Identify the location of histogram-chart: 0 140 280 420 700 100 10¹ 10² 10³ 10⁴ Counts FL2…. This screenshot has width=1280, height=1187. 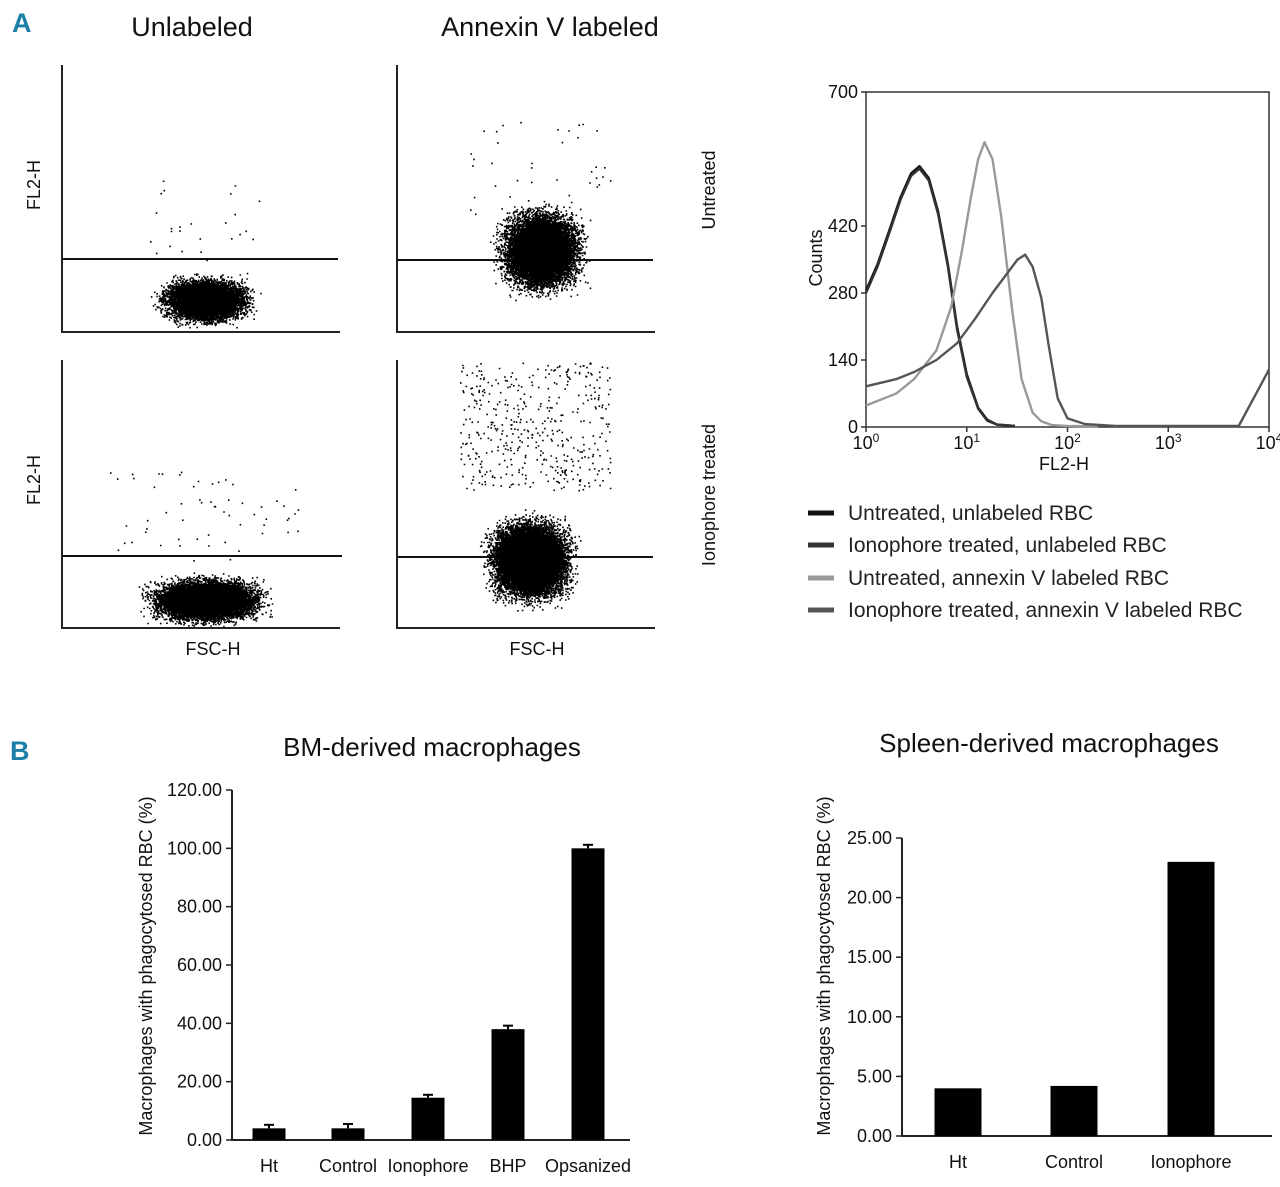
(1043, 278).